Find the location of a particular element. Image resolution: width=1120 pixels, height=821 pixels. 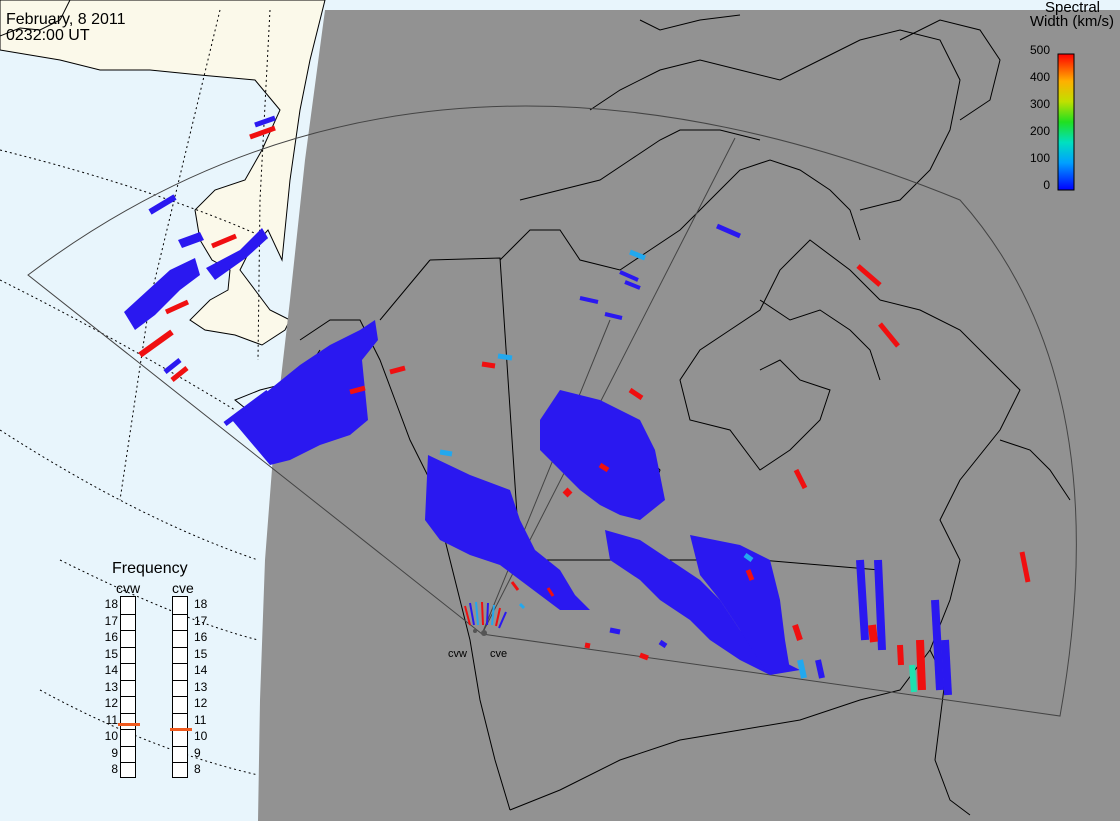

colorbar-tick-label: 400 is located at coordinates (1039, 77).